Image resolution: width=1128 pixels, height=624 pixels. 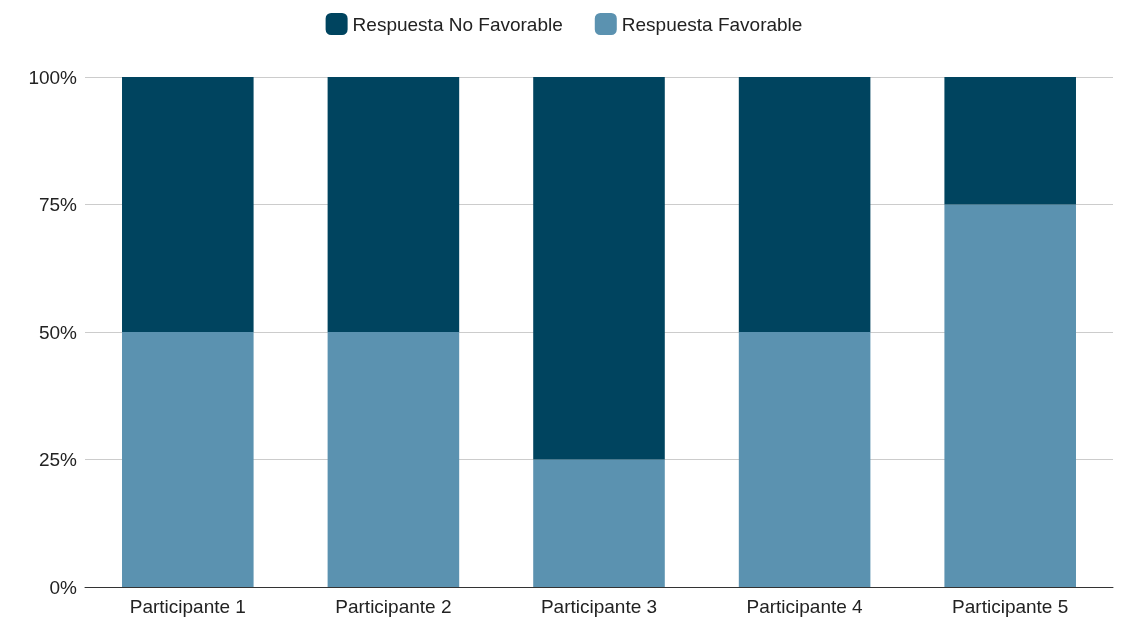 What do you see at coordinates (1010, 606) in the screenshot?
I see `x-tick-label: Participante 5` at bounding box center [1010, 606].